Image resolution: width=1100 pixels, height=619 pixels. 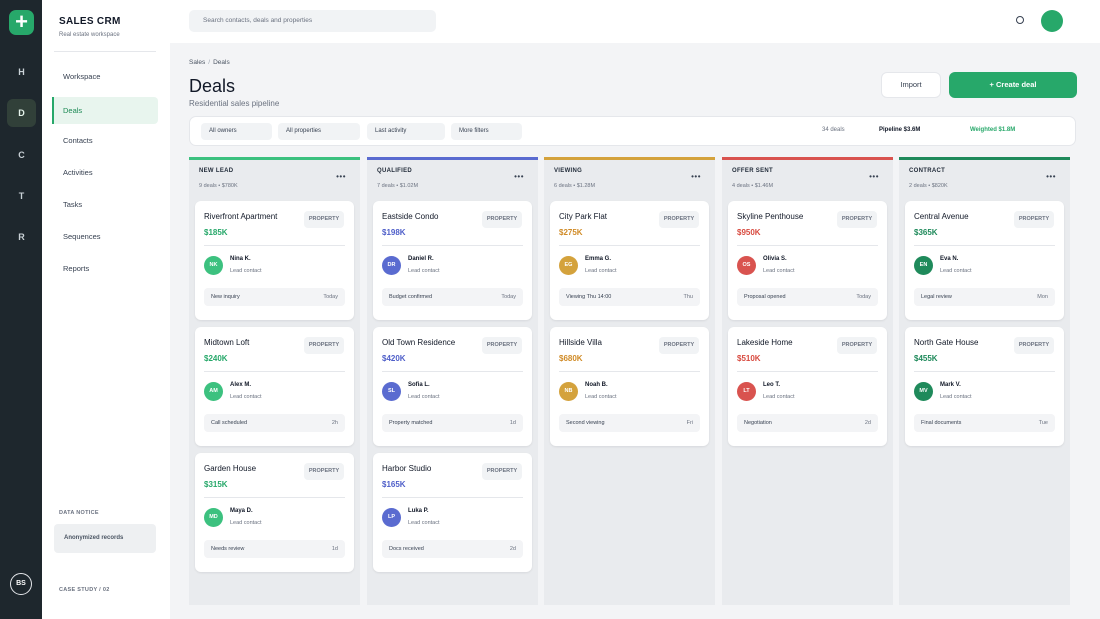 What do you see at coordinates (213, 391) in the screenshot?
I see `contact-avatar: AM` at bounding box center [213, 391].